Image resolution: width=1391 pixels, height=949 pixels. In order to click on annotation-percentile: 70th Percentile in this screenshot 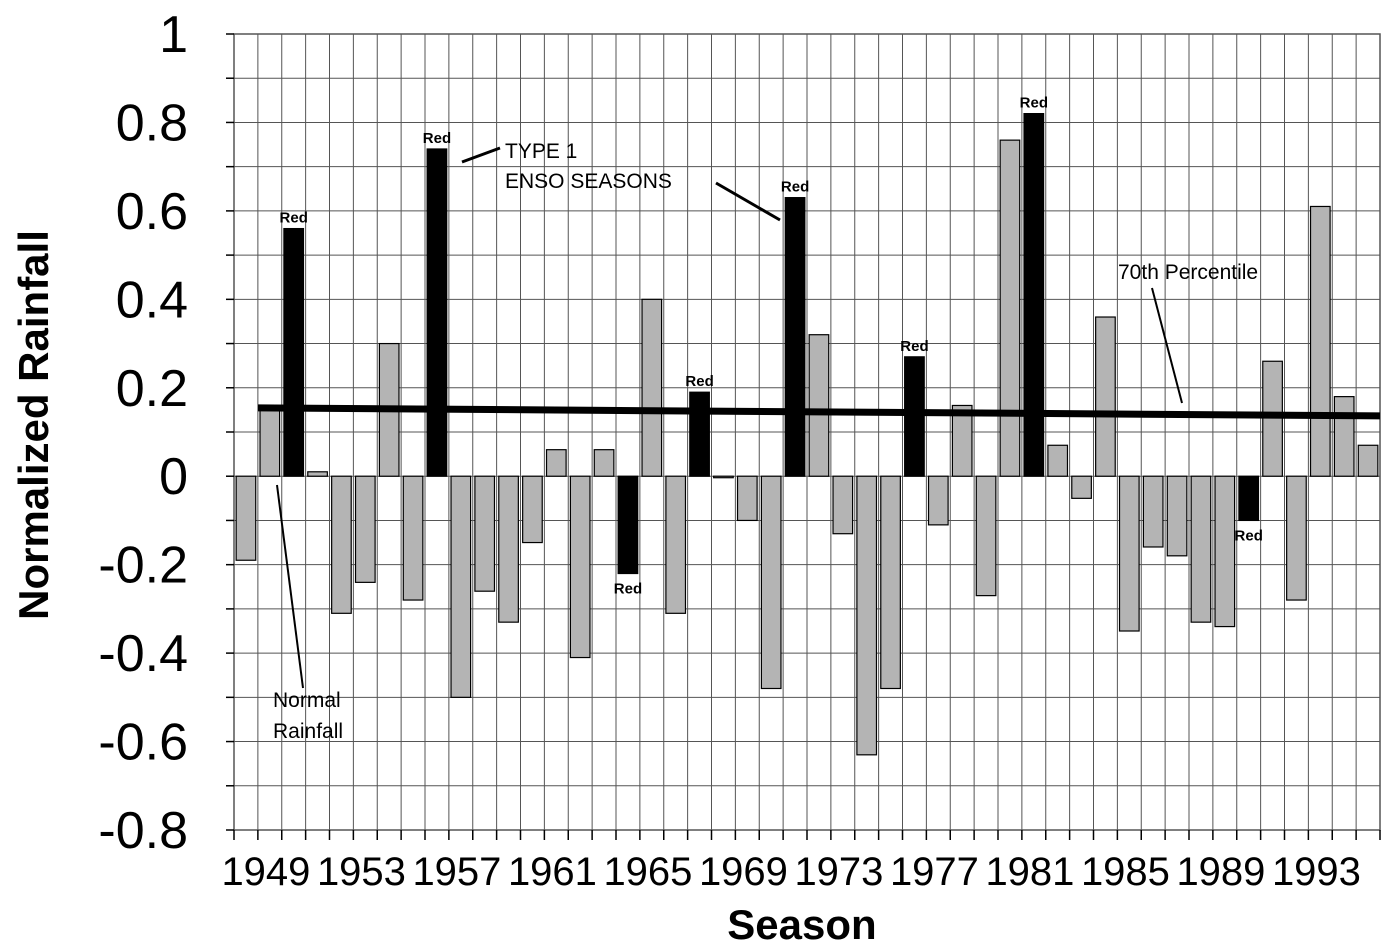, I will do `click(1188, 272)`.